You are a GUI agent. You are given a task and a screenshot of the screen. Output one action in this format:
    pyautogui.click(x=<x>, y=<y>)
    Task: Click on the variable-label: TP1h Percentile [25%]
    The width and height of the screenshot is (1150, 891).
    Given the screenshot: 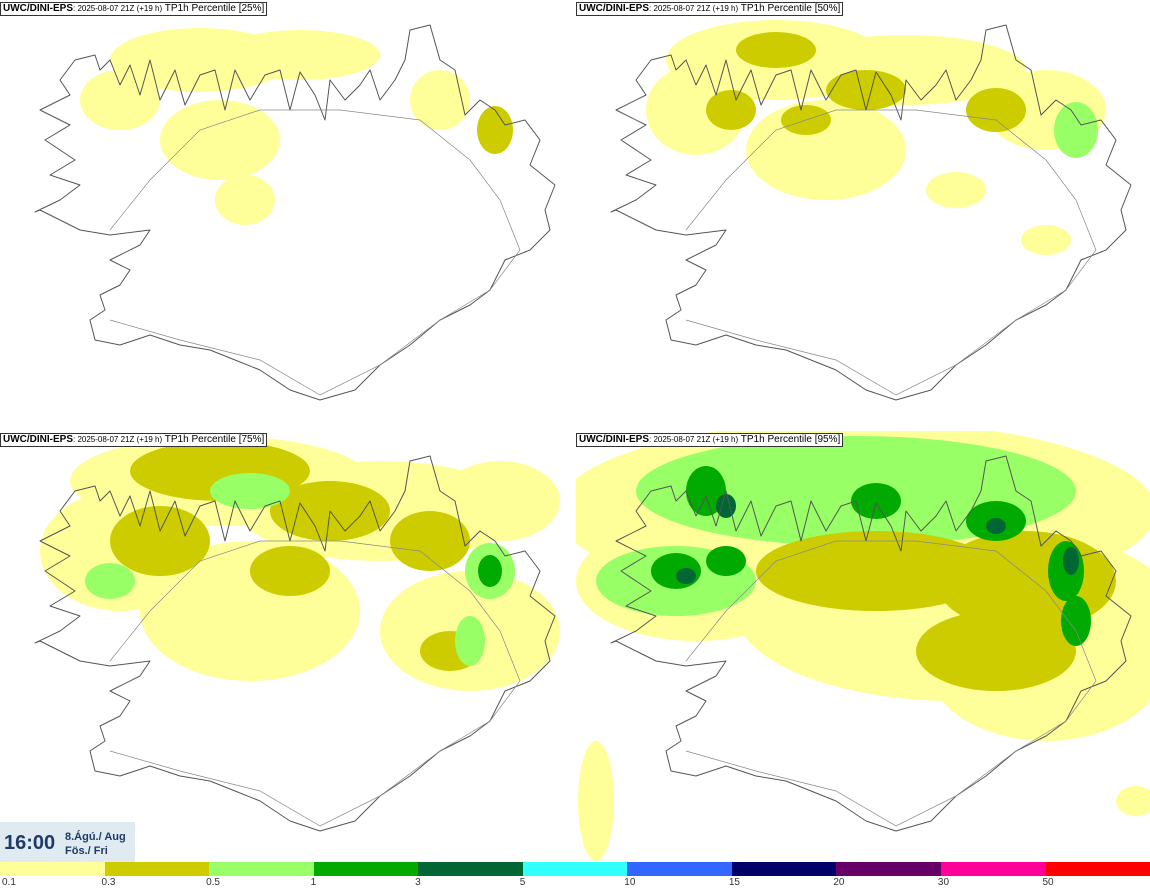 What is the action you would take?
    pyautogui.click(x=214, y=8)
    